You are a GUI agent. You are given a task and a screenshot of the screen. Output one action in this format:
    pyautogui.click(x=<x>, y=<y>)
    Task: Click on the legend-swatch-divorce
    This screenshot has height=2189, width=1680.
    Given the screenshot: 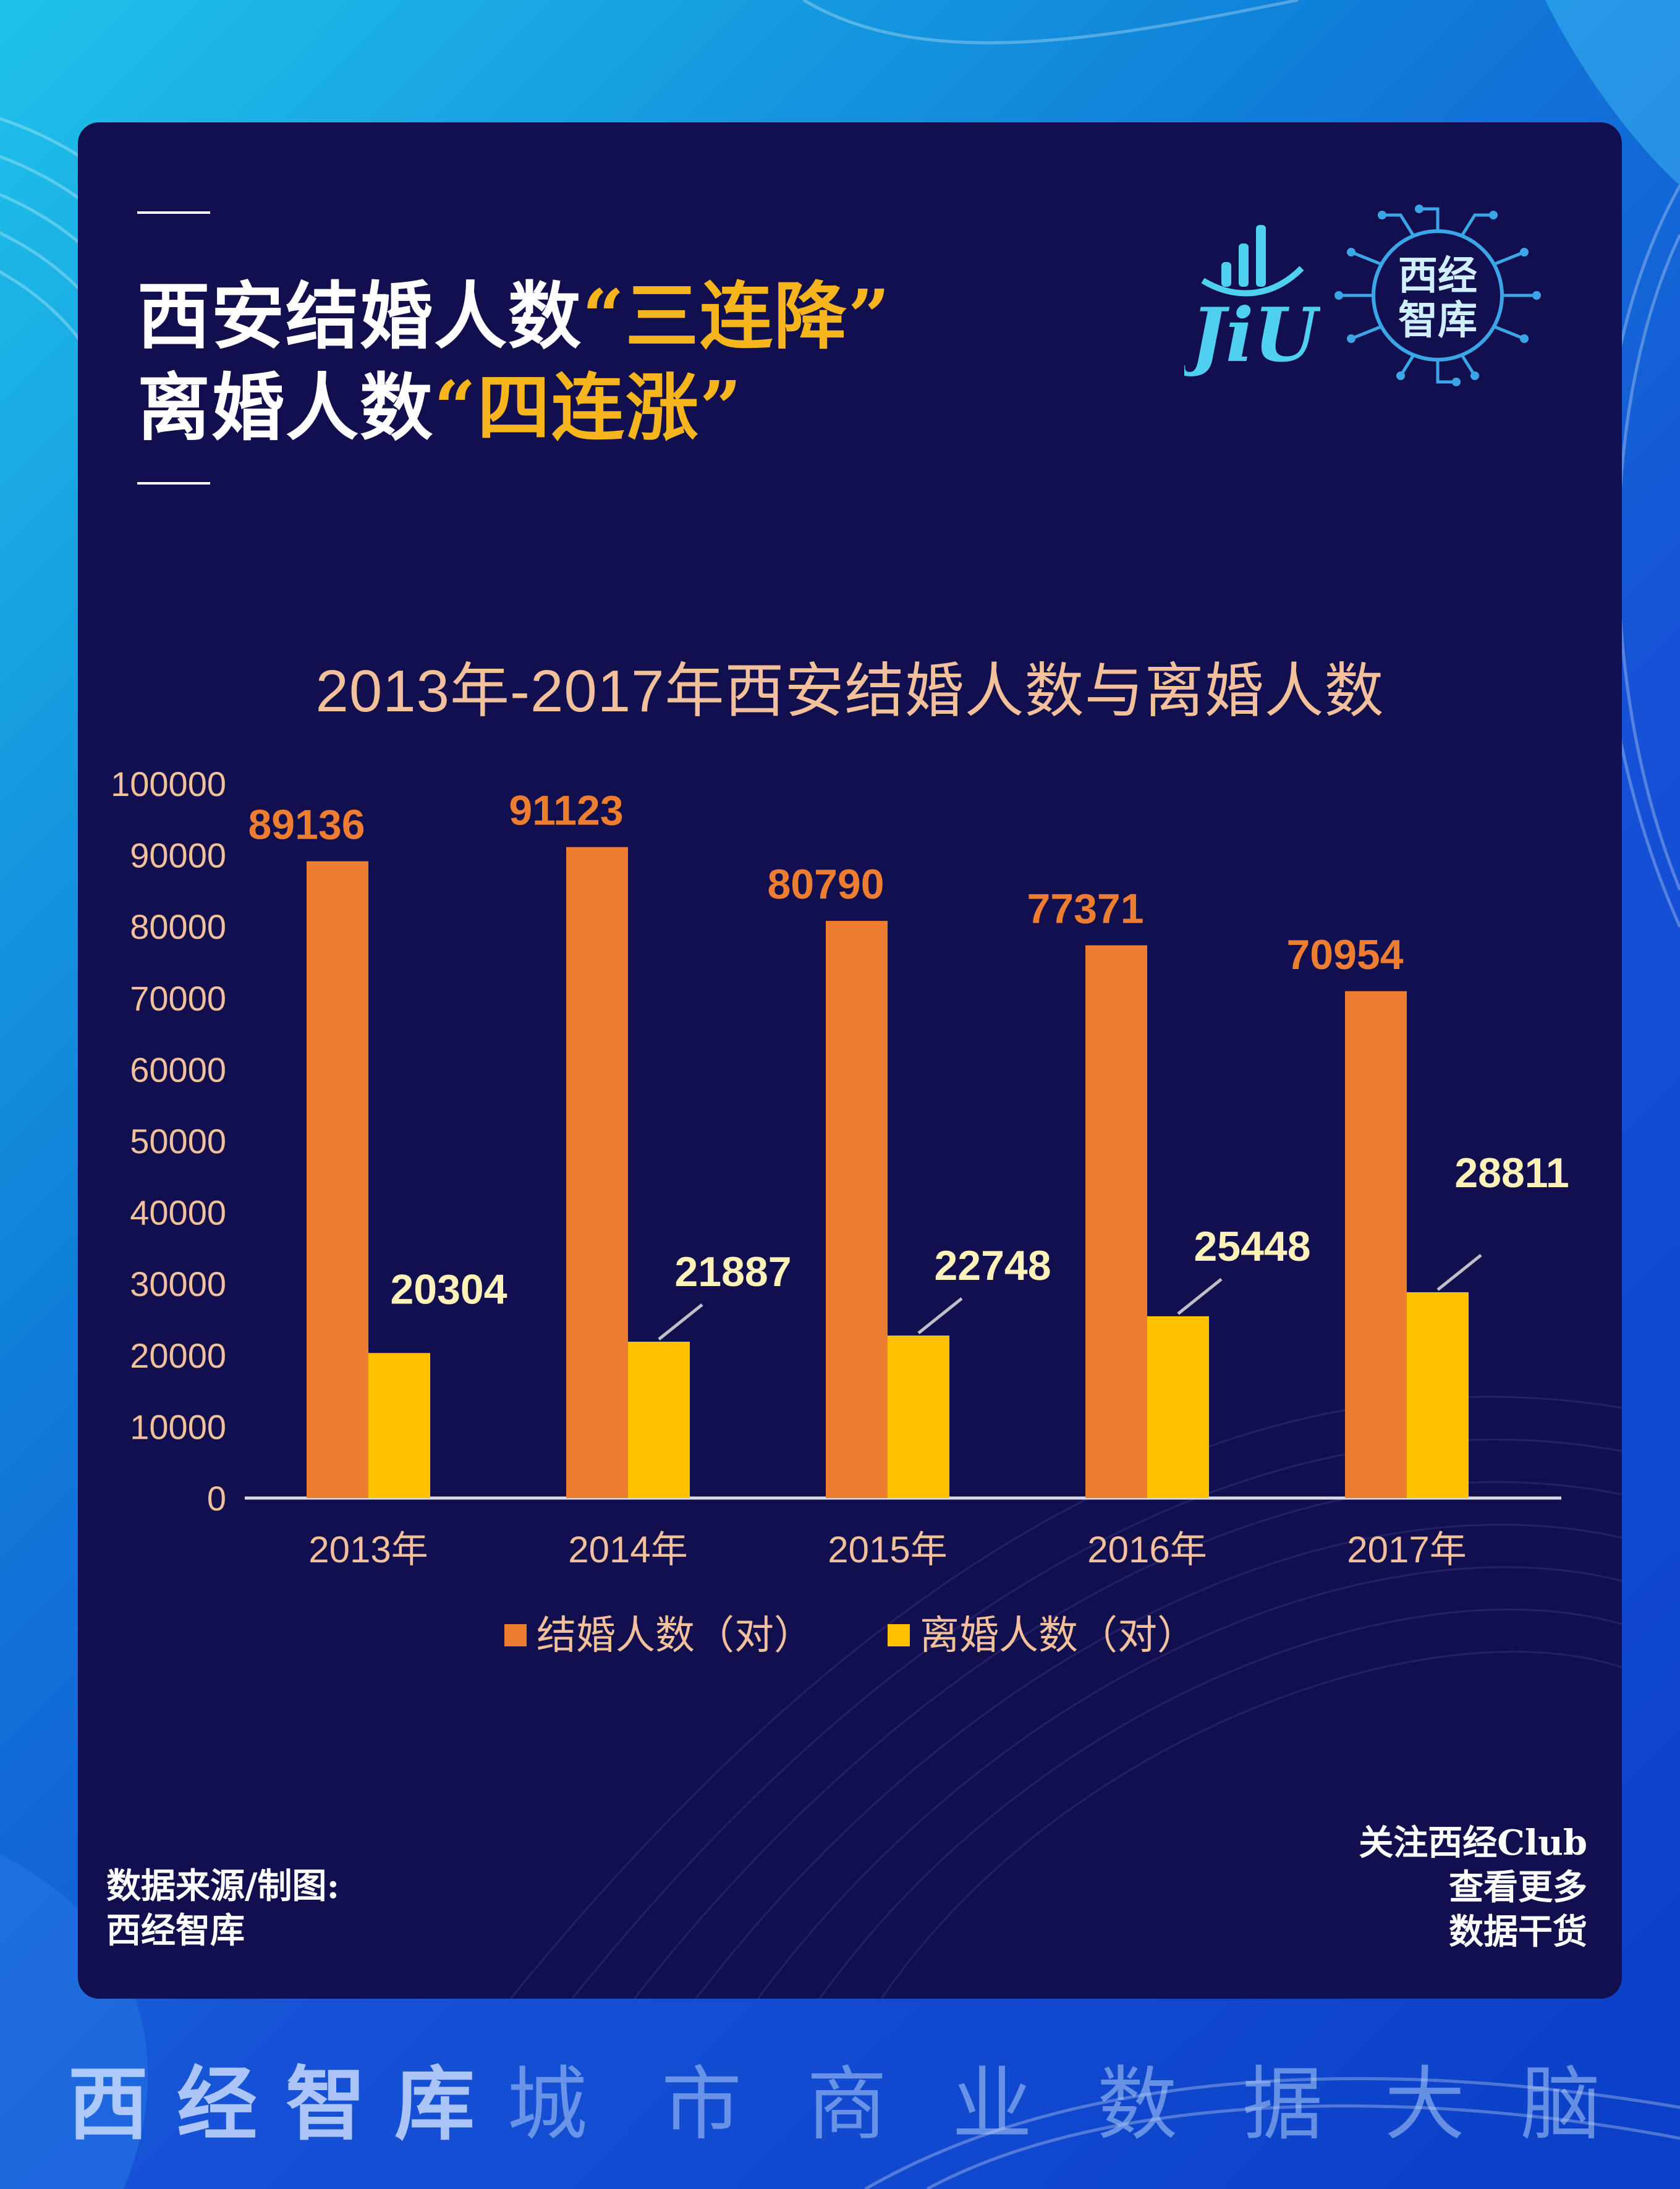 What is the action you would take?
    pyautogui.click(x=899, y=1635)
    